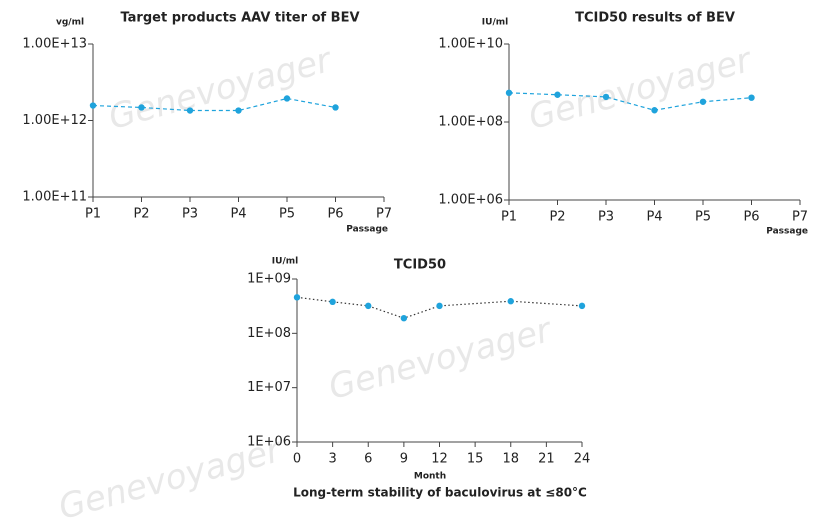  I want to click on y-tick-label: 1.00E+13, so click(54, 44).